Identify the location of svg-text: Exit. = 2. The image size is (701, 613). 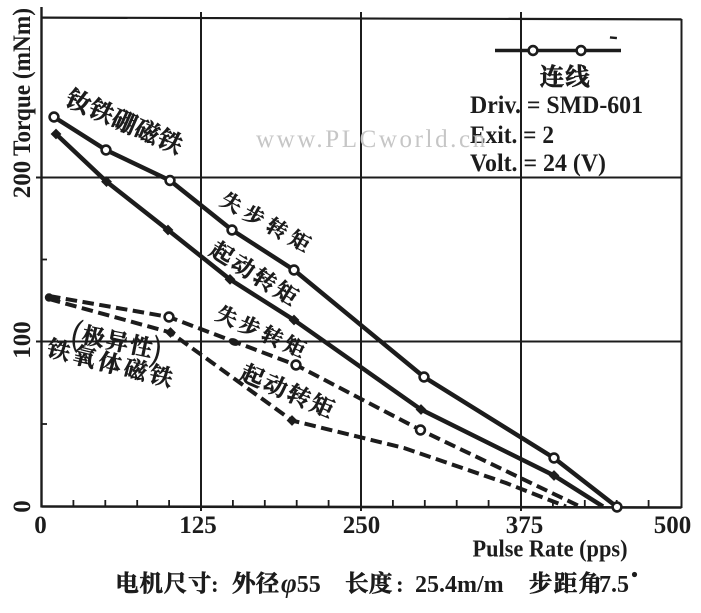
(512, 135).